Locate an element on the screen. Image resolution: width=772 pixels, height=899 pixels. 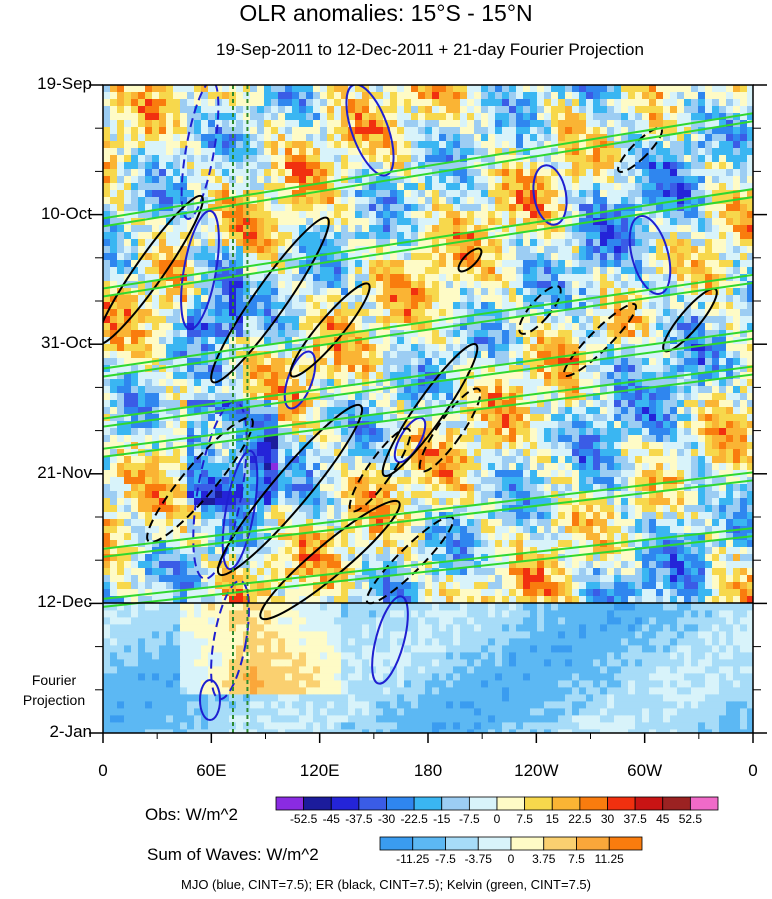
waves-colorbar-tick-label: 3.75 is located at coordinates (544, 859).